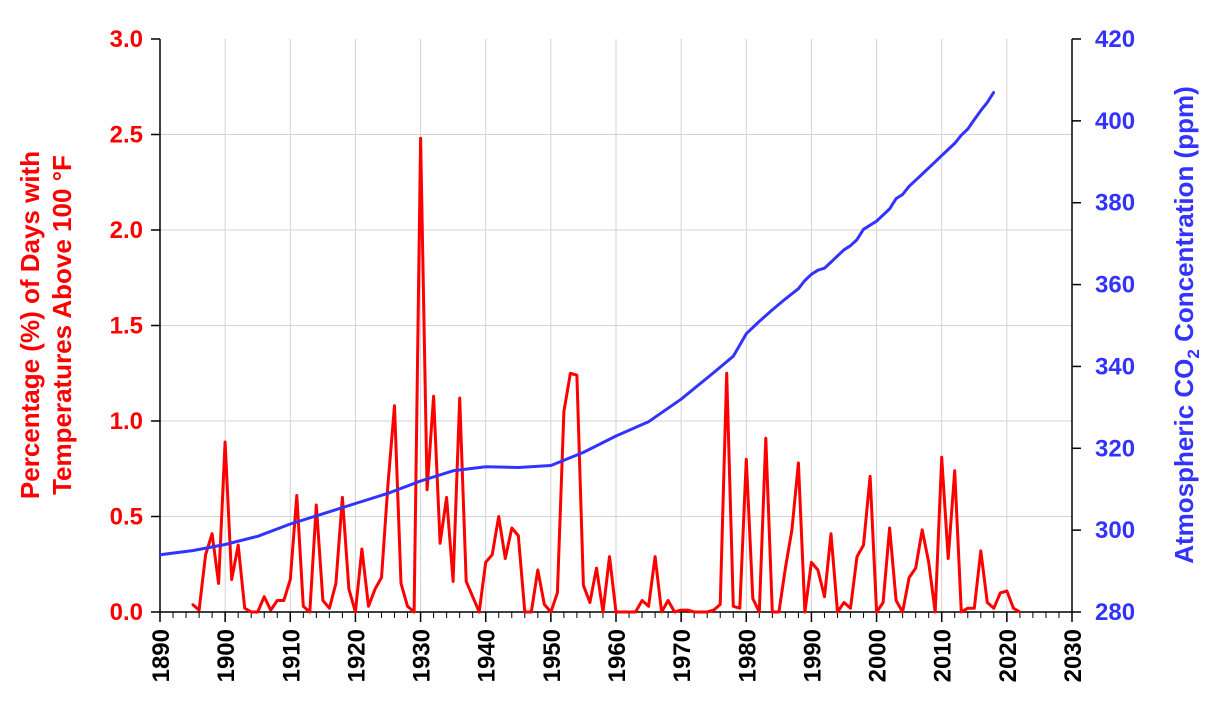 The image size is (1212, 709). Describe the element at coordinates (126, 230) in the screenshot. I see `left-tick-label: 2.0` at that location.